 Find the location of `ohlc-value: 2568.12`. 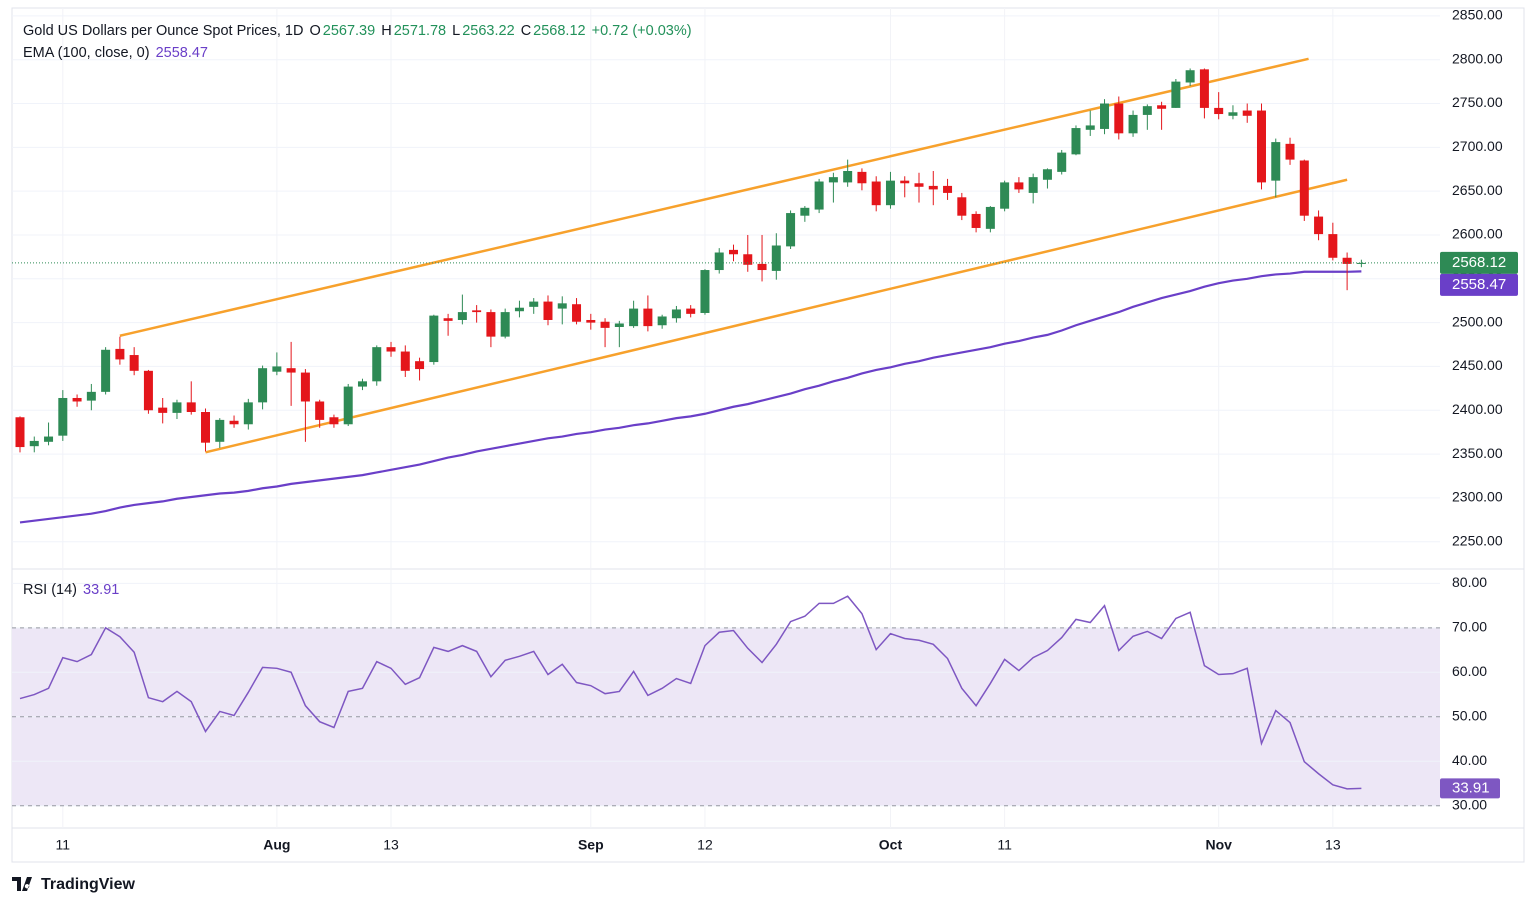

ohlc-value: 2568.12 is located at coordinates (559, 31).